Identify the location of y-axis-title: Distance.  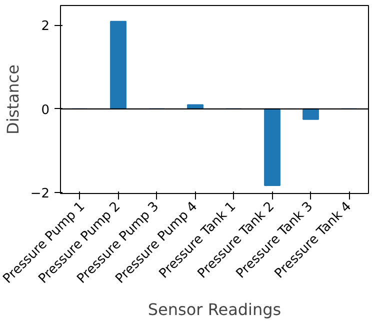
(12, 99).